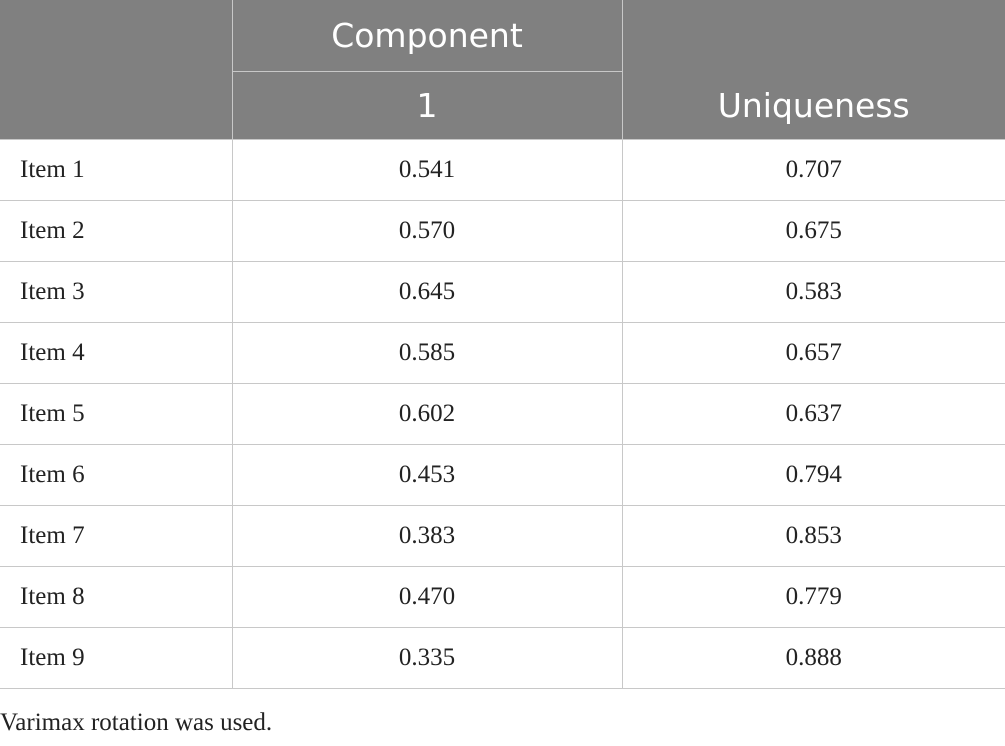 This screenshot has height=746, width=1005. I want to click on item-label: Item 1, so click(116, 170).